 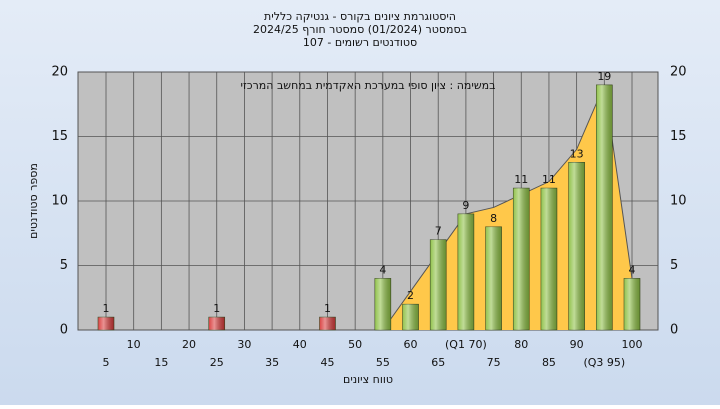 I want to click on x-tick-label: 25, so click(x=217, y=362).